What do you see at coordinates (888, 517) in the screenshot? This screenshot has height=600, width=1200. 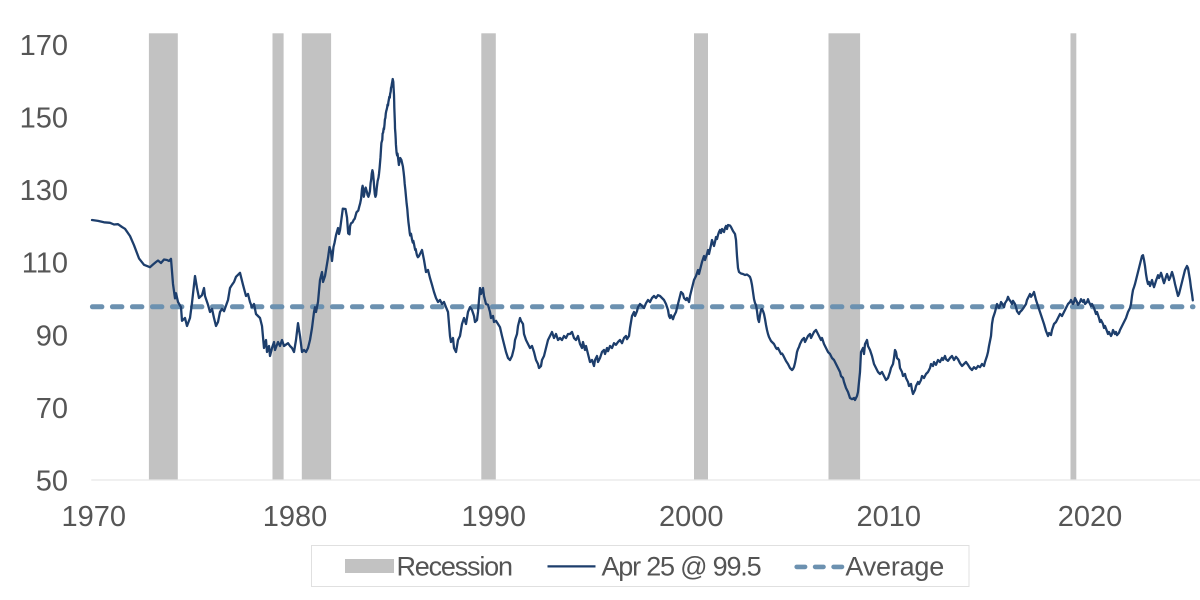 I see `svg-text: 2010` at bounding box center [888, 517].